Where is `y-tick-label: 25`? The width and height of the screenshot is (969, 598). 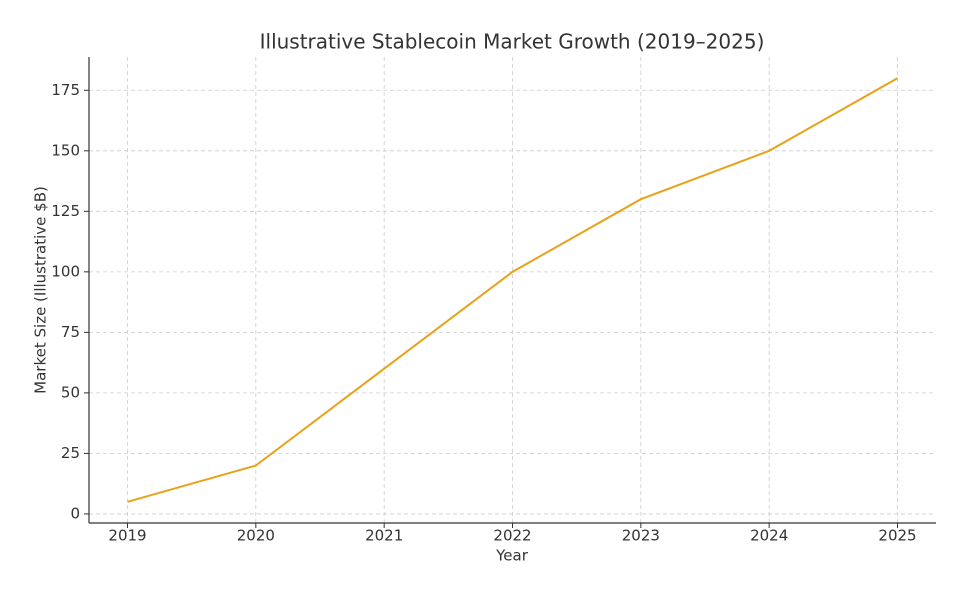 y-tick-label: 25 is located at coordinates (70, 453).